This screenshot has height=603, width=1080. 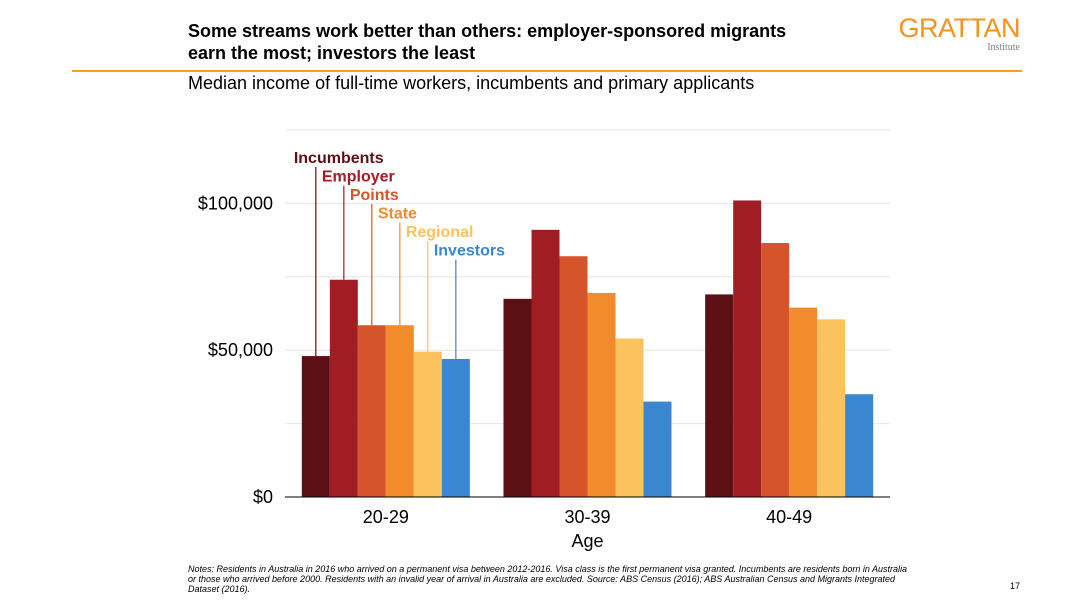 I want to click on x-axis-title: Age, so click(x=587, y=541).